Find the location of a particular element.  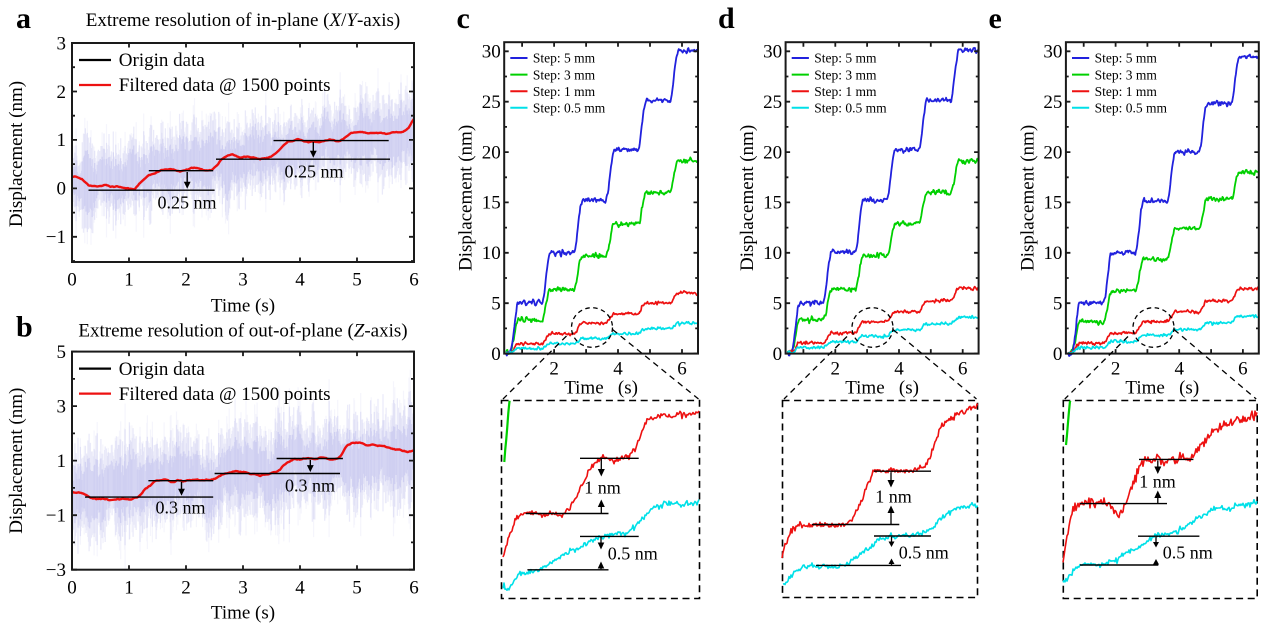

svg-text: a is located at coordinates (23, 18).